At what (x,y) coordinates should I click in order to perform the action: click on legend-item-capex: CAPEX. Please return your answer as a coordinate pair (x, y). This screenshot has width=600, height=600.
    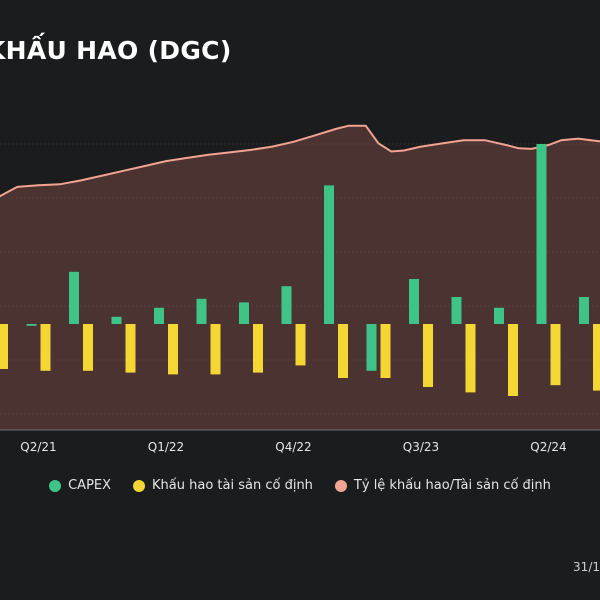
    Looking at the image, I should click on (80, 485).